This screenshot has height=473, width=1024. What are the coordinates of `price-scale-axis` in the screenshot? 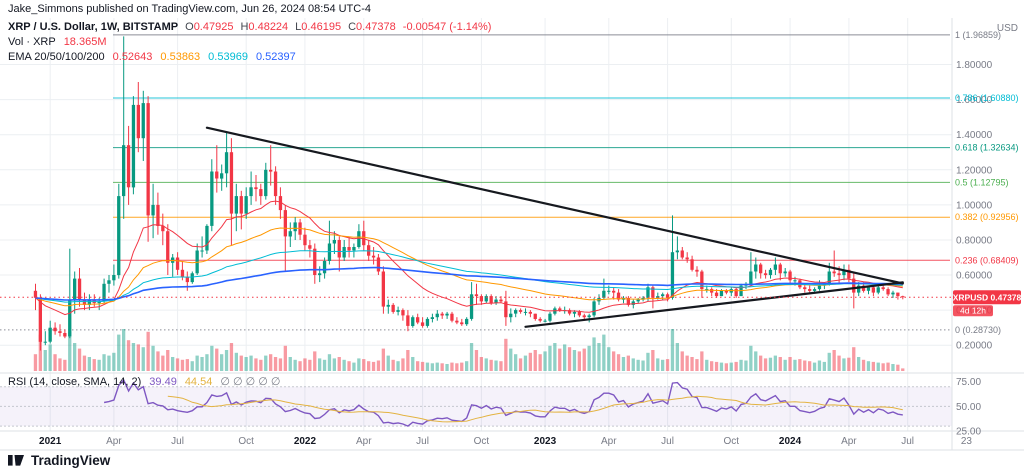 It's located at (988, 234).